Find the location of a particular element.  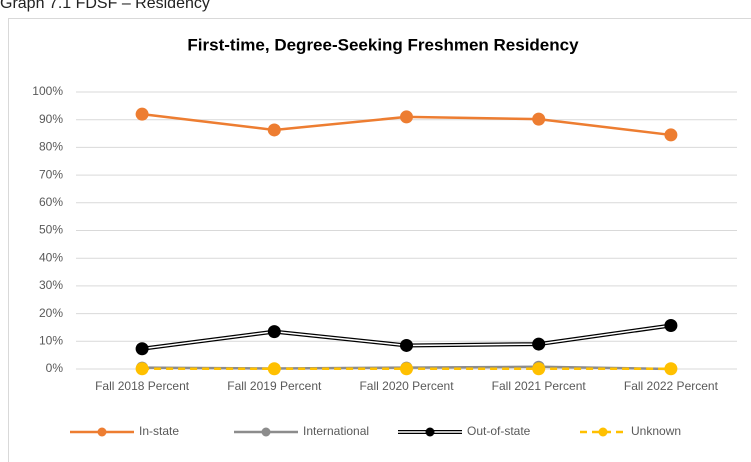

legend-label: Out-of-state is located at coordinates (499, 431).